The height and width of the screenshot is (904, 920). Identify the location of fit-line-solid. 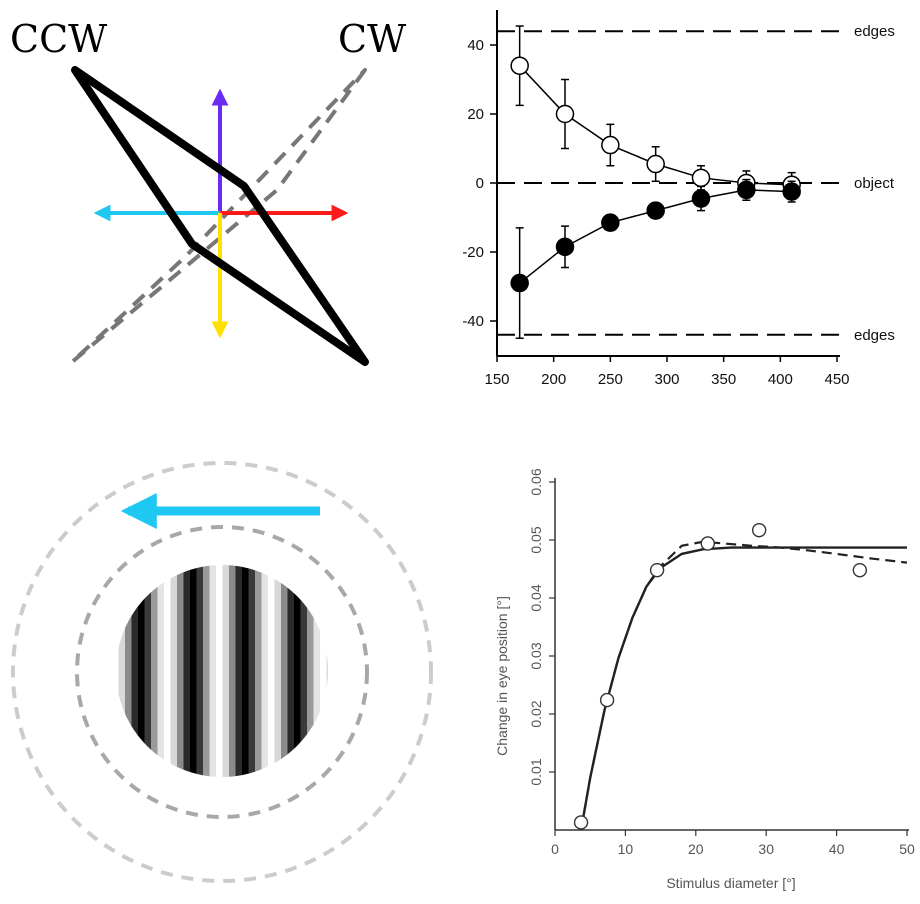
(743, 688).